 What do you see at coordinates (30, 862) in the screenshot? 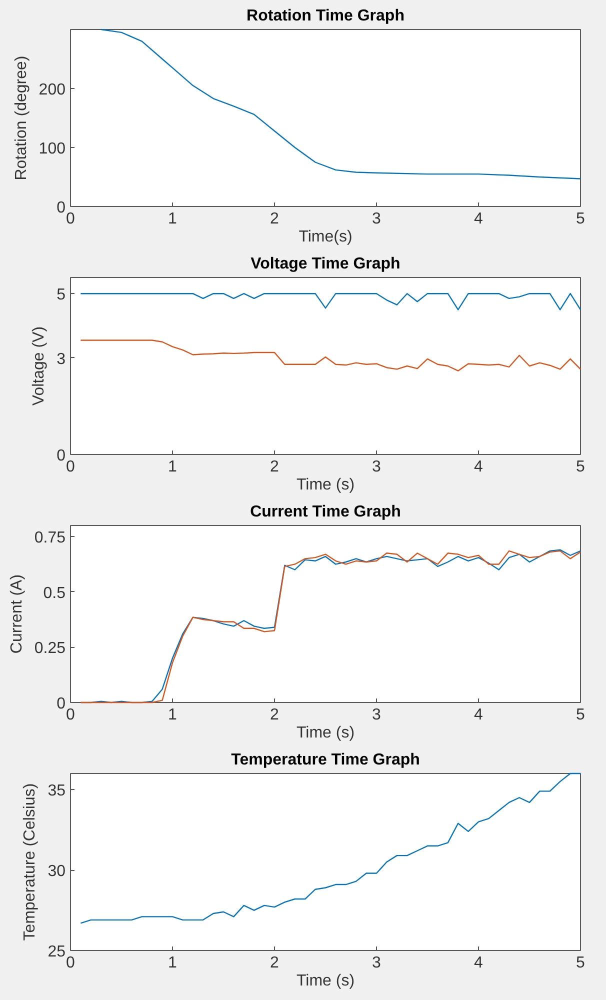
I see `y-axis-title: Temperature (Celsius)` at bounding box center [30, 862].